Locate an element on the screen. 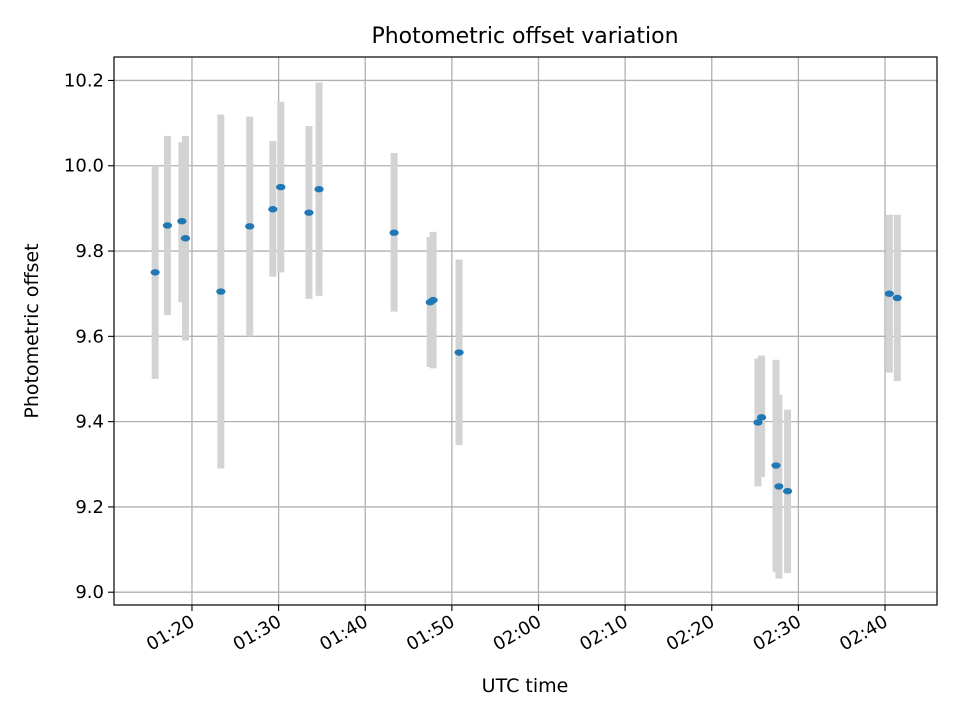  x-axis-label: UTC time is located at coordinates (525, 686).